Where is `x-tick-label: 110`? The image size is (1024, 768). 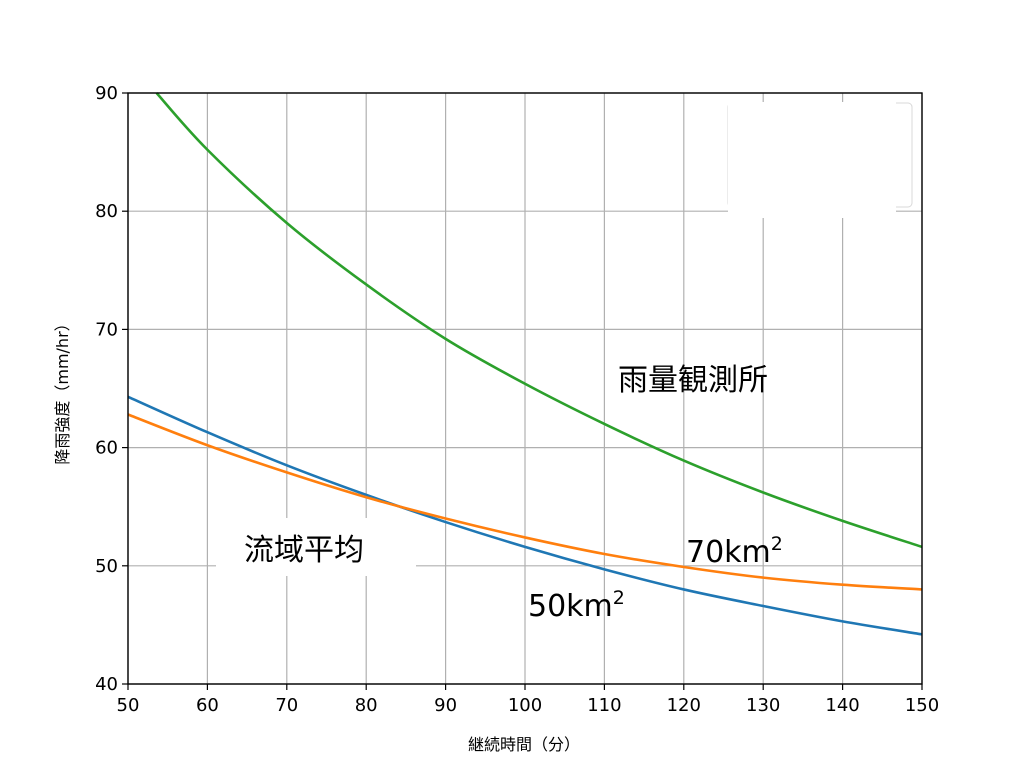 x-tick-label: 110 is located at coordinates (604, 705).